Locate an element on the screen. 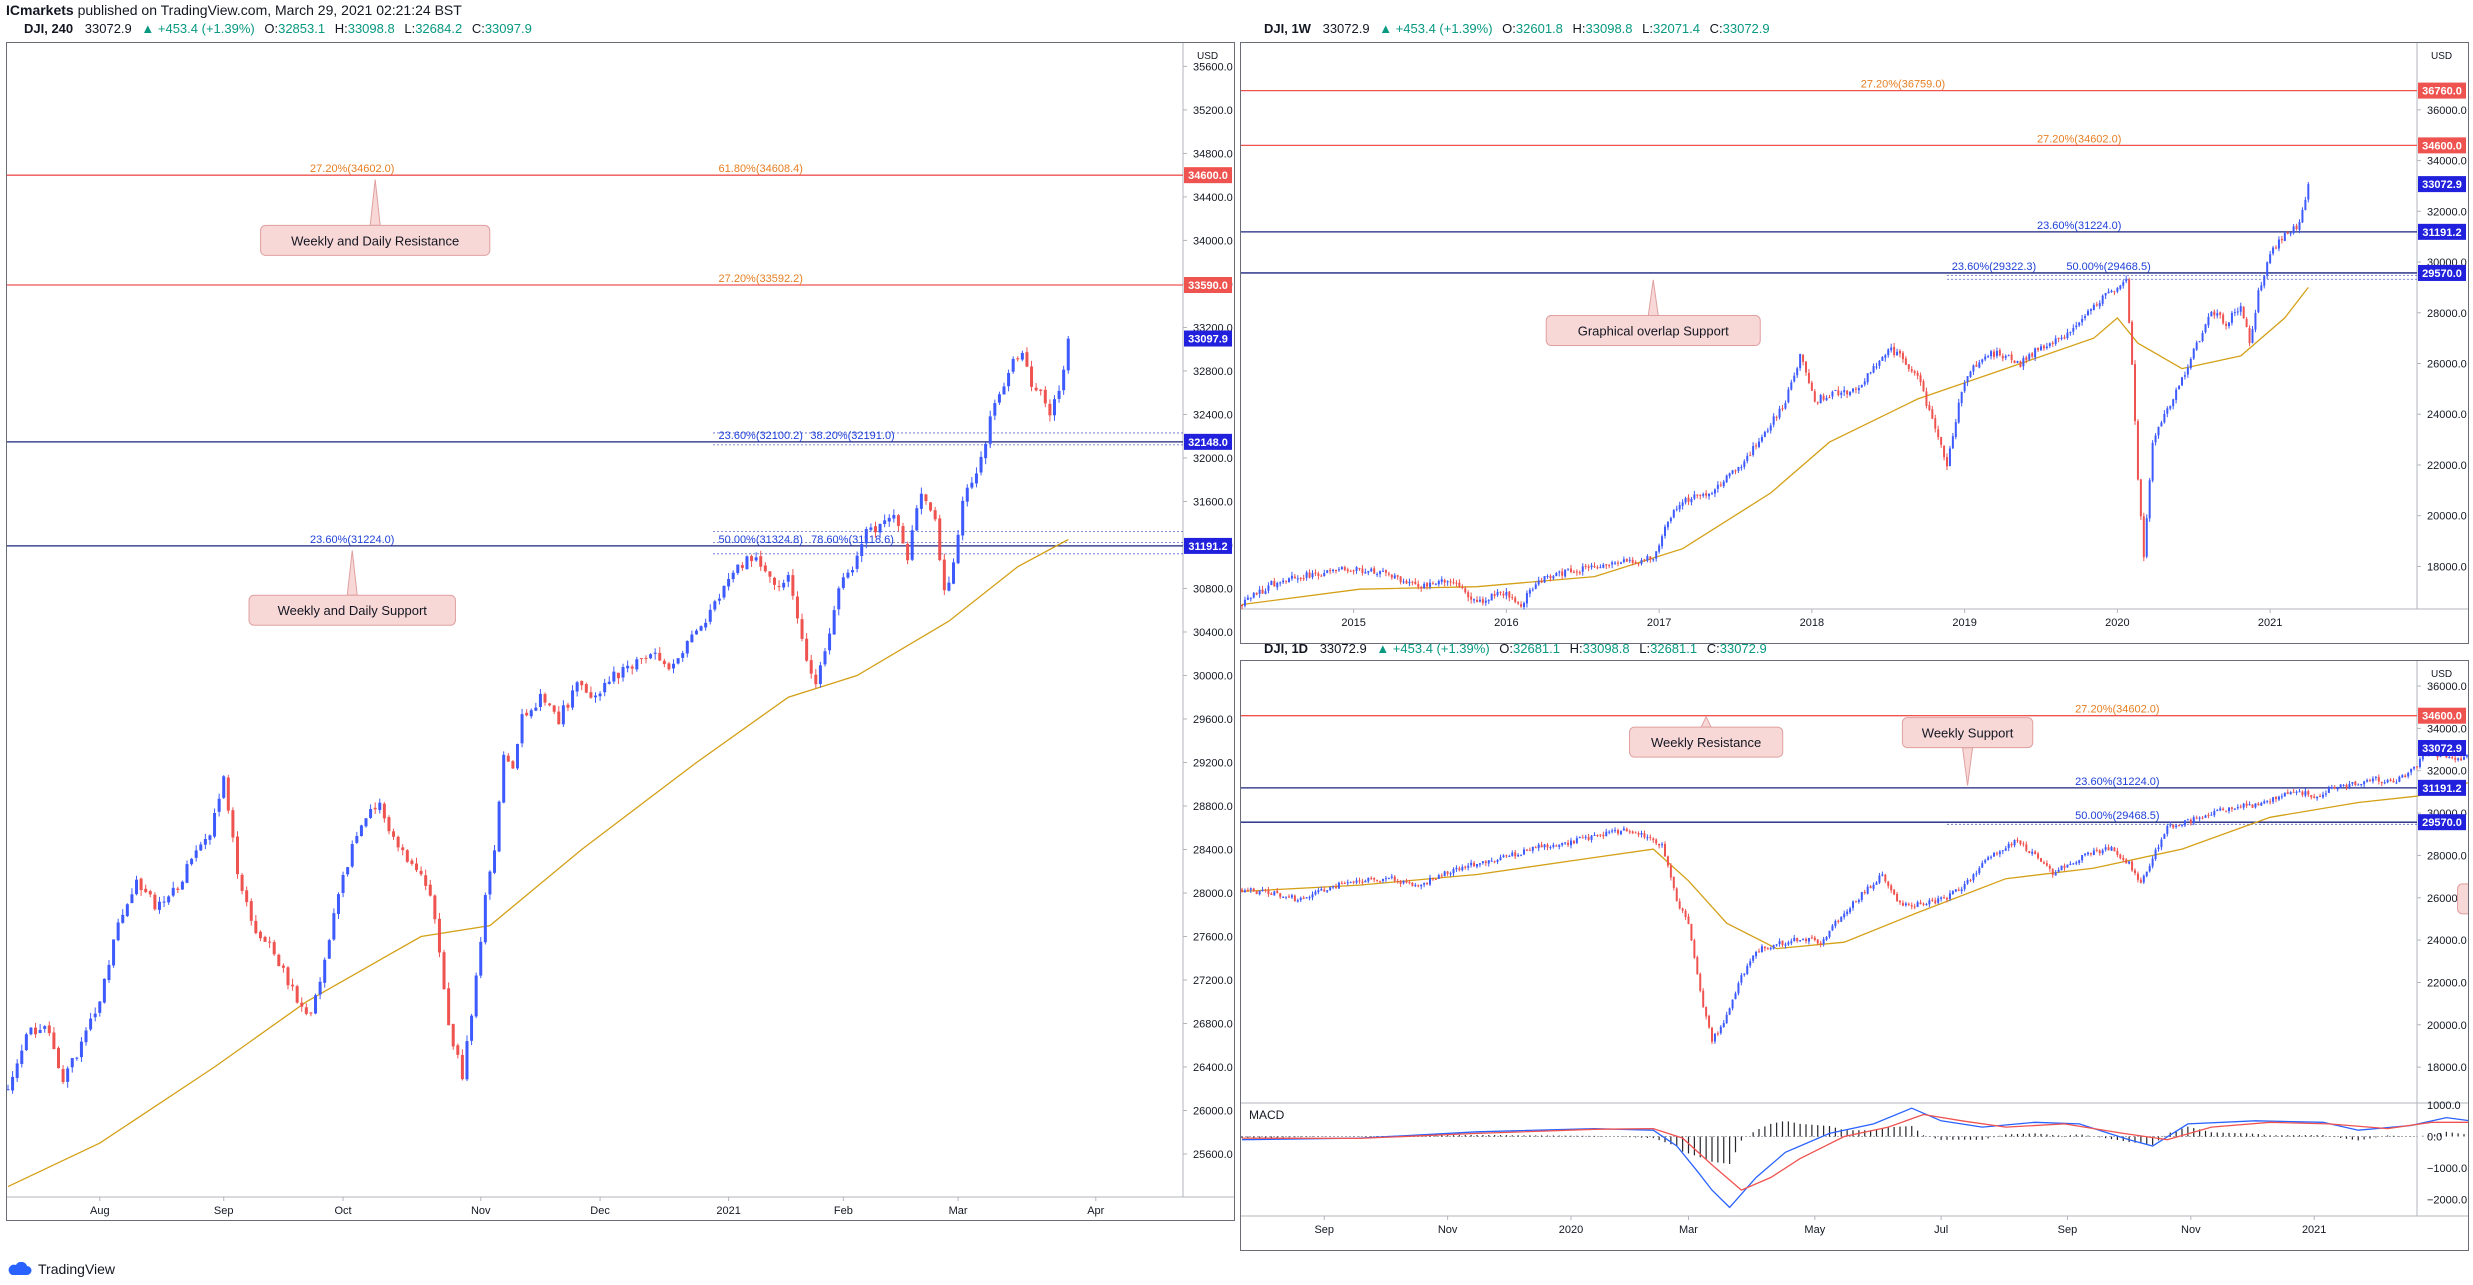 This screenshot has width=2473, height=1285. ohlc-value: 33072.9 is located at coordinates (1746, 28).